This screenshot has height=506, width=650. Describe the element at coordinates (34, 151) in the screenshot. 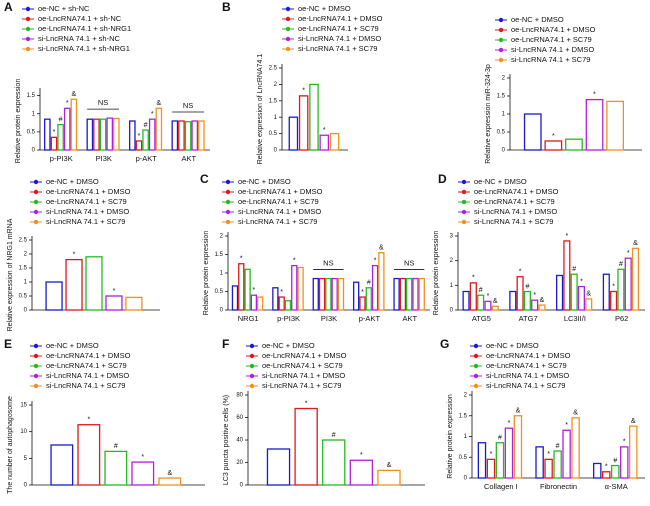

I see `y-tick-label: 0` at that location.